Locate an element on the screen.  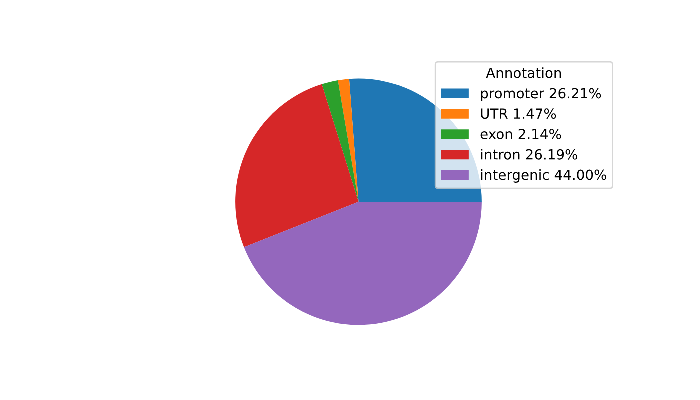
legend-title: Annotation is located at coordinates (524, 73).